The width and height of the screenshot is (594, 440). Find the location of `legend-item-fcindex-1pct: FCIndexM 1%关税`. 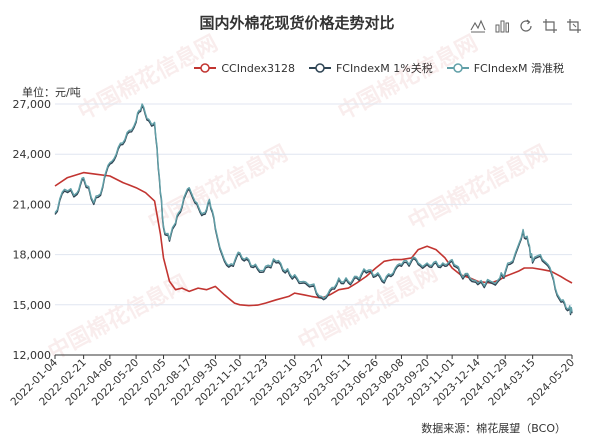

legend-item-fcindex-1pct: FCIndexM 1%关税 is located at coordinates (370, 68).